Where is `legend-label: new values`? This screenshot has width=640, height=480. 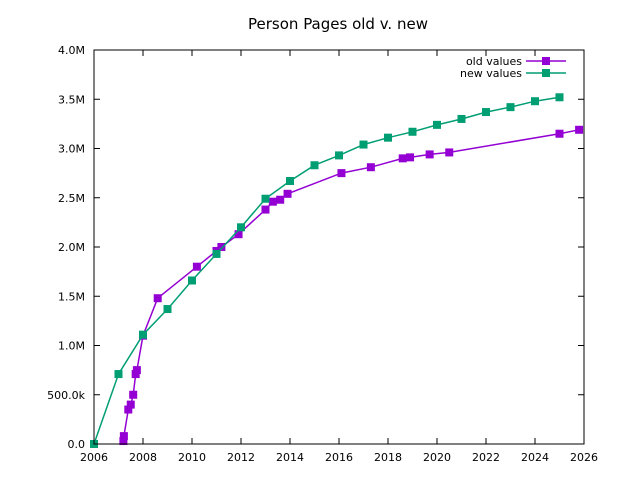 legend-label: new values is located at coordinates (491, 73).